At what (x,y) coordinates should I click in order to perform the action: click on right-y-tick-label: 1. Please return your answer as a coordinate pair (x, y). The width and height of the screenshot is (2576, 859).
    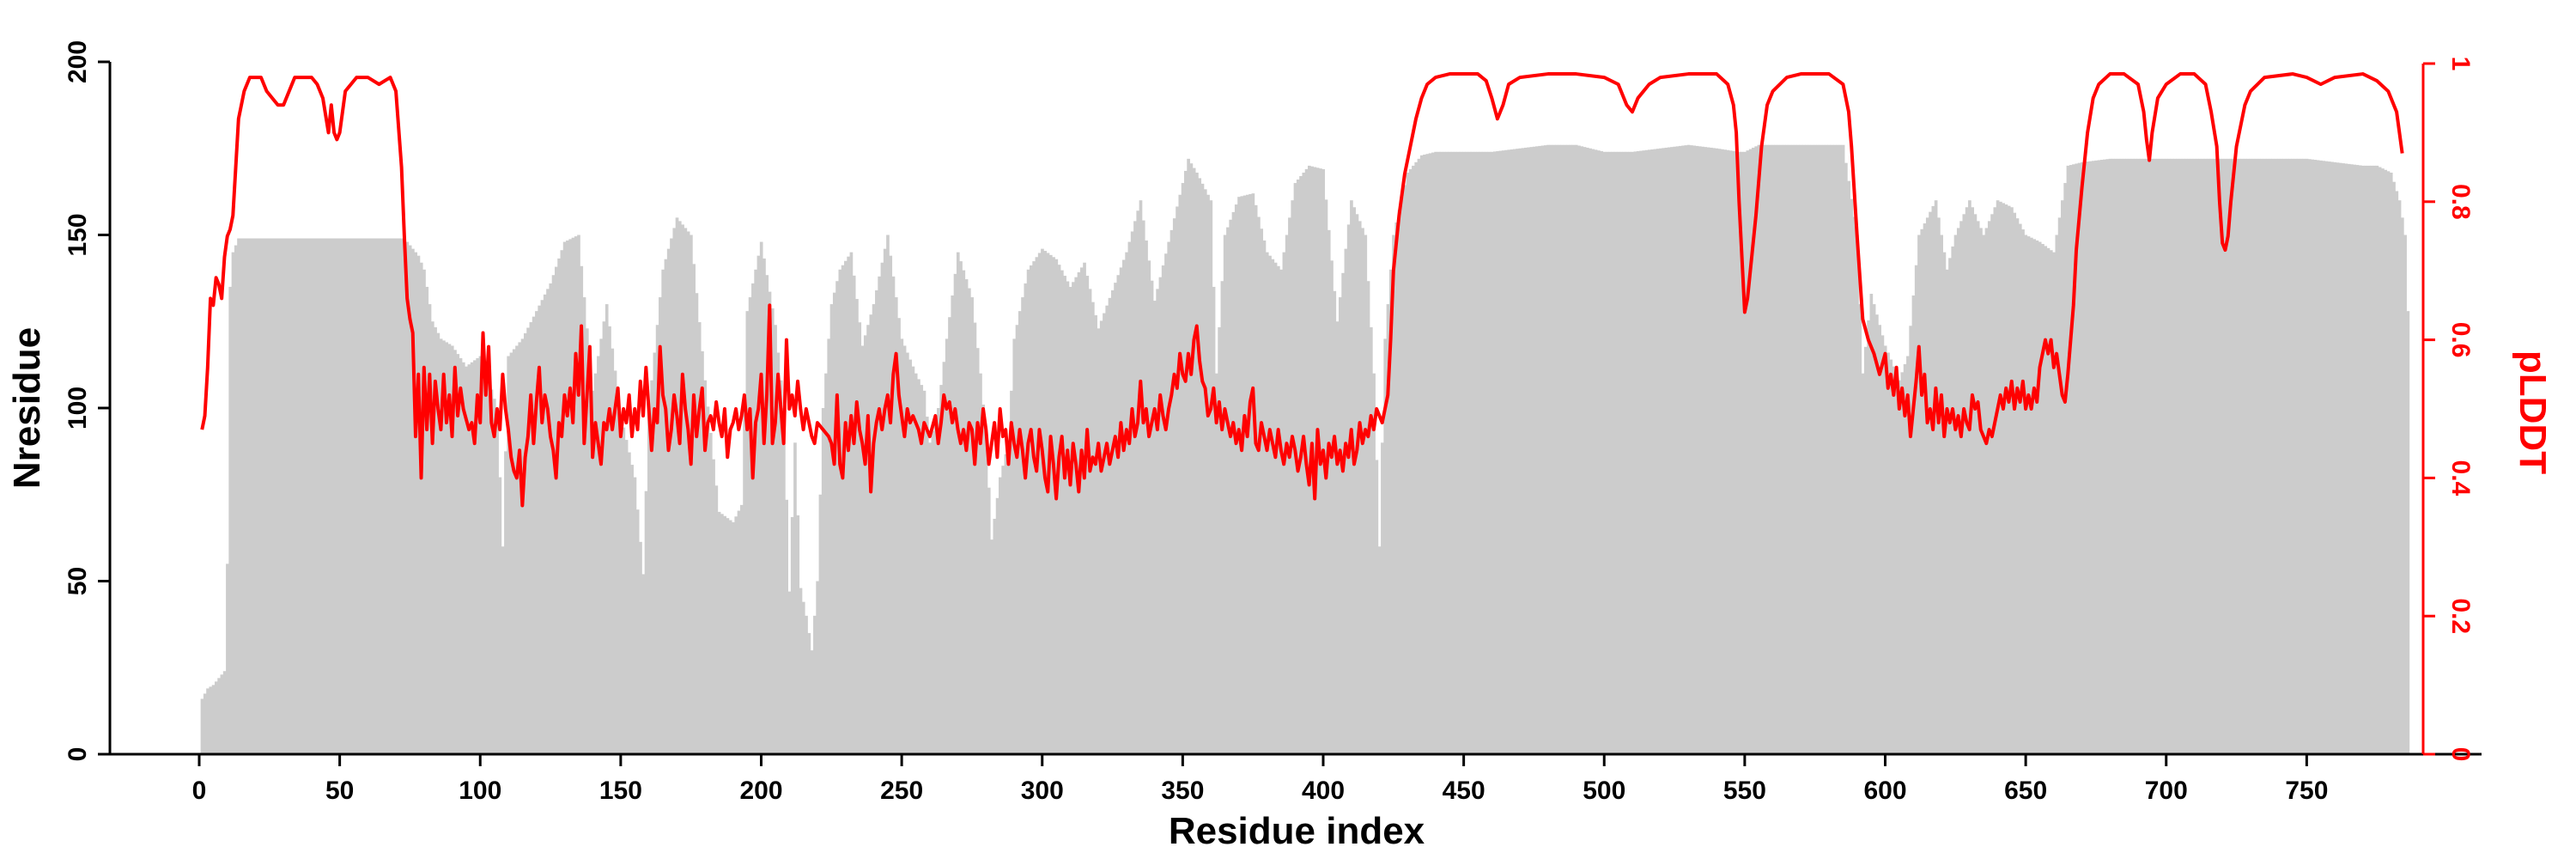
    Looking at the image, I should click on (2460, 64).